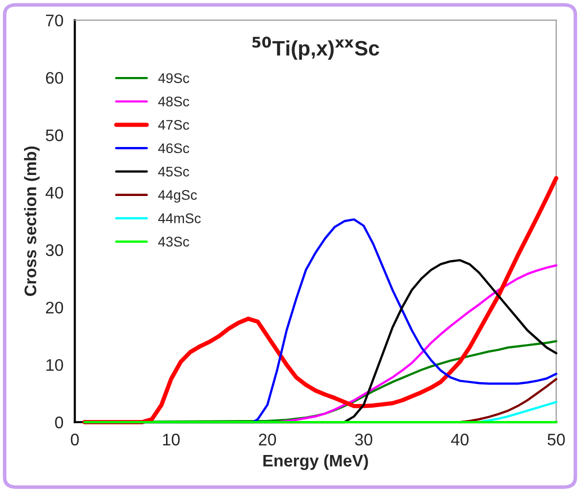 This screenshot has width=580, height=492. What do you see at coordinates (556, 440) in the screenshot?
I see `x-tick-label: 50` at bounding box center [556, 440].